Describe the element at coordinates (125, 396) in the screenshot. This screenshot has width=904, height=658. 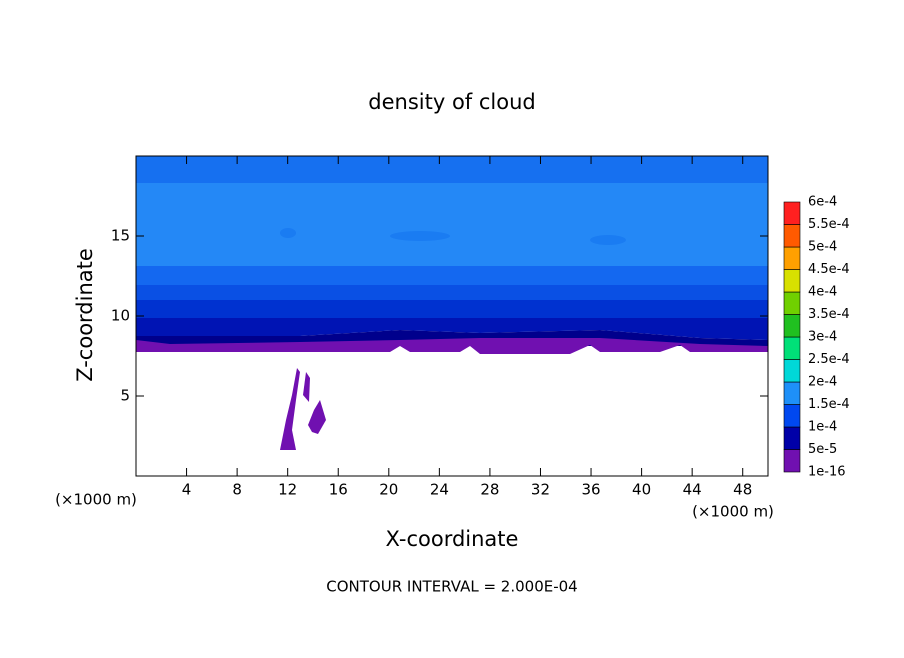
I see `y-tick-label: 5` at that location.